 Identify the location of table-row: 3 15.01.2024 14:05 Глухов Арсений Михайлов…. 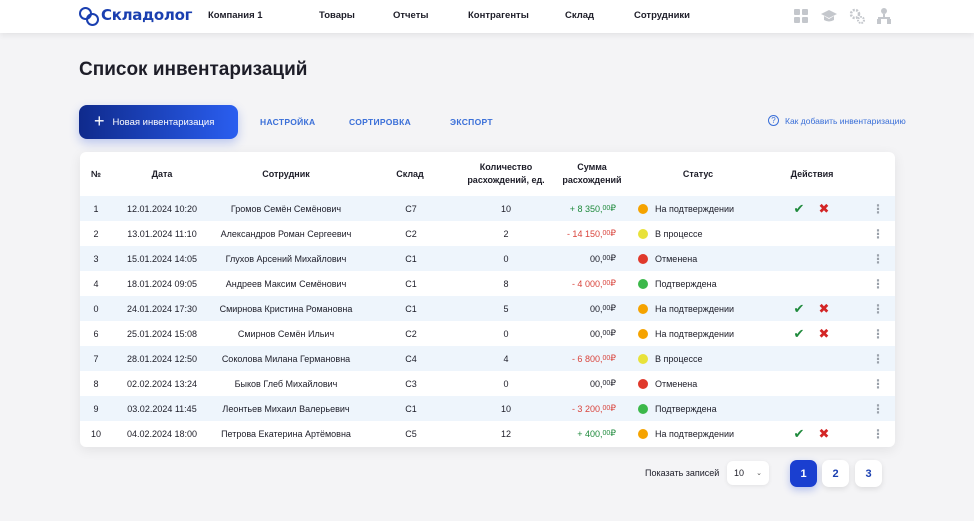
(487, 258).